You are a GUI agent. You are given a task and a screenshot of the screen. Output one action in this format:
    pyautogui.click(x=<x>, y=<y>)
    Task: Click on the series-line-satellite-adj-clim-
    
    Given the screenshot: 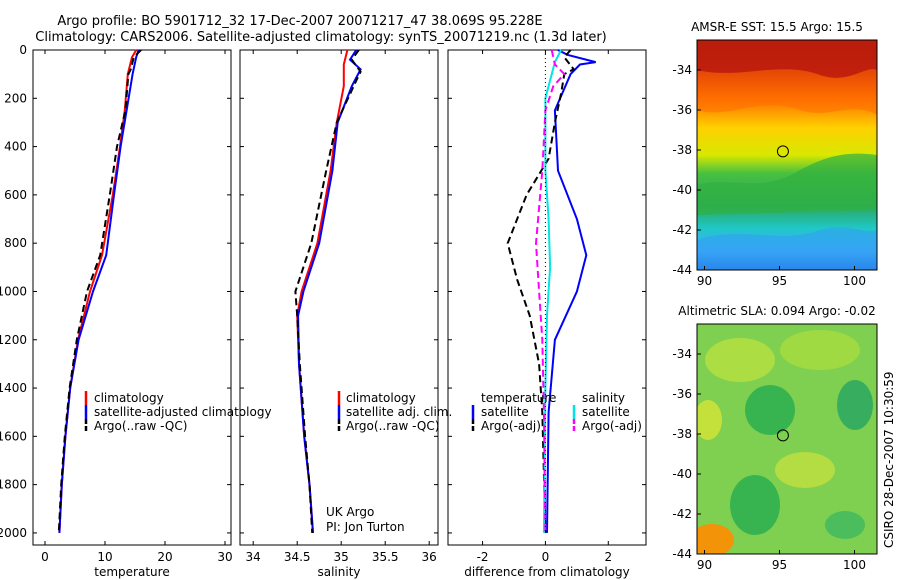 What is the action you would take?
    pyautogui.click(x=329, y=291)
    